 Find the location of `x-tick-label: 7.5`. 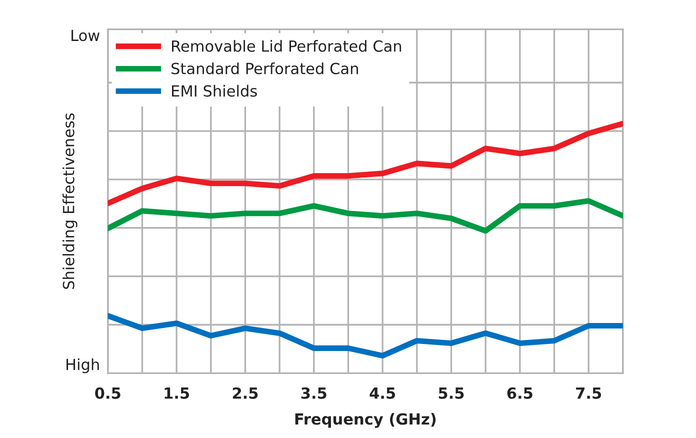

x-tick-label: 7.5 is located at coordinates (589, 393).